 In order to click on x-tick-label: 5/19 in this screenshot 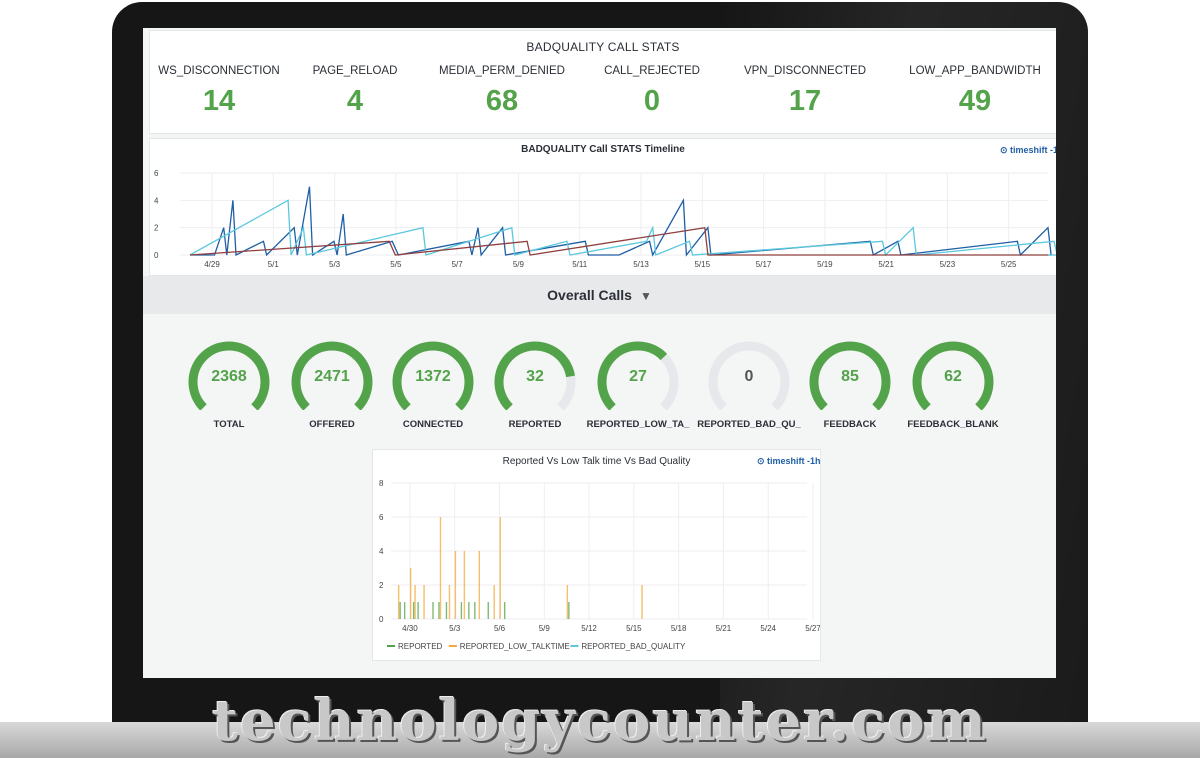, I will do `click(825, 264)`.